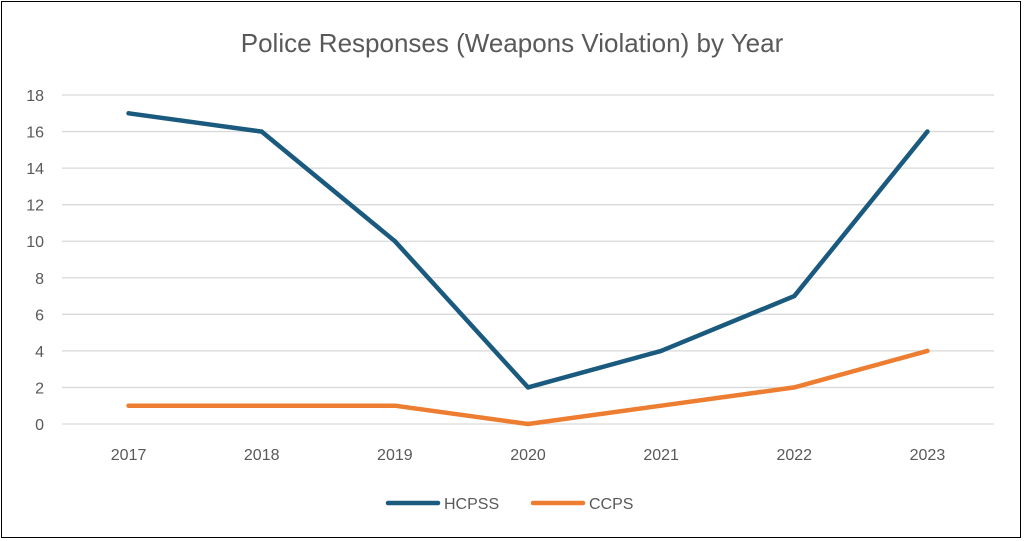 The height and width of the screenshot is (541, 1024). I want to click on y-tick-label: 18, so click(35, 96).